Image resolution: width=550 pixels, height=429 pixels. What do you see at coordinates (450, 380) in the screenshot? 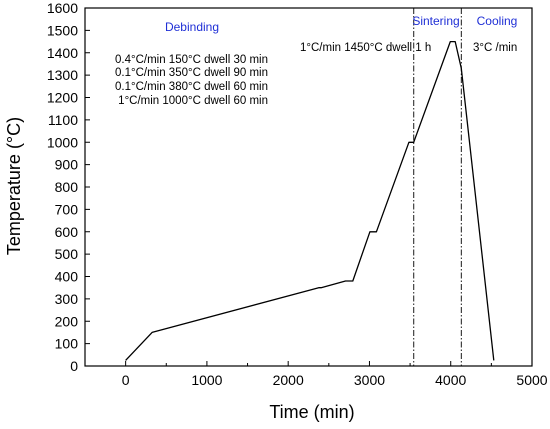
I see `x-tick-label: 4000` at bounding box center [450, 380].